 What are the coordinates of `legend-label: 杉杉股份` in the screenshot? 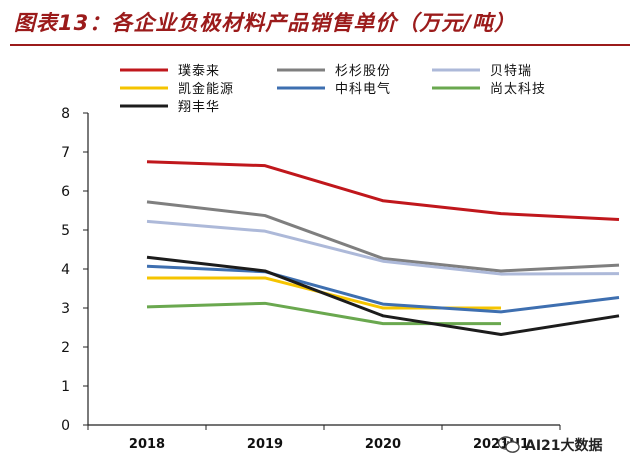 It's located at (363, 71).